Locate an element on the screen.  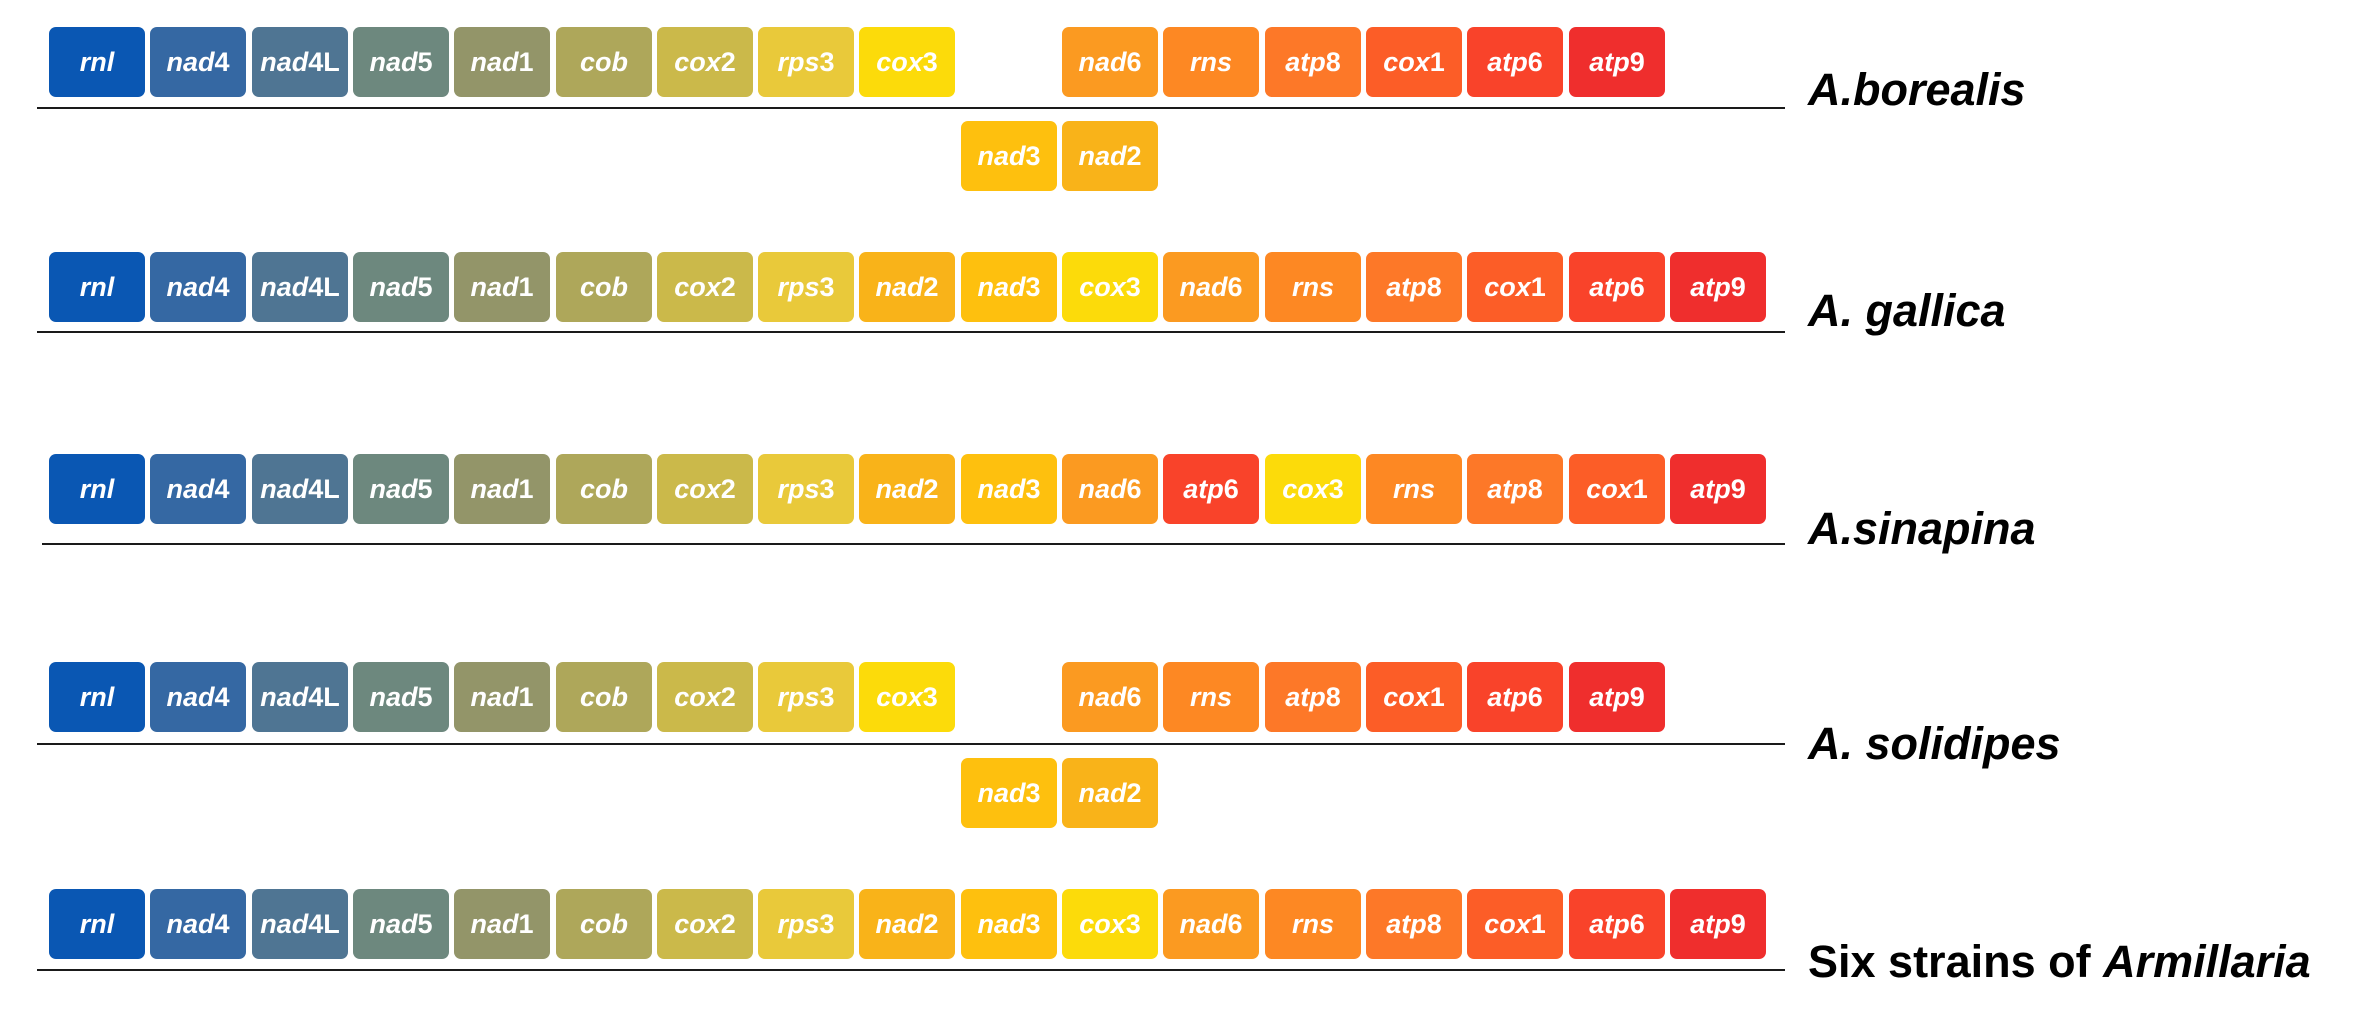
species-label-gallica: A. gallica is located at coordinates (1907, 311).